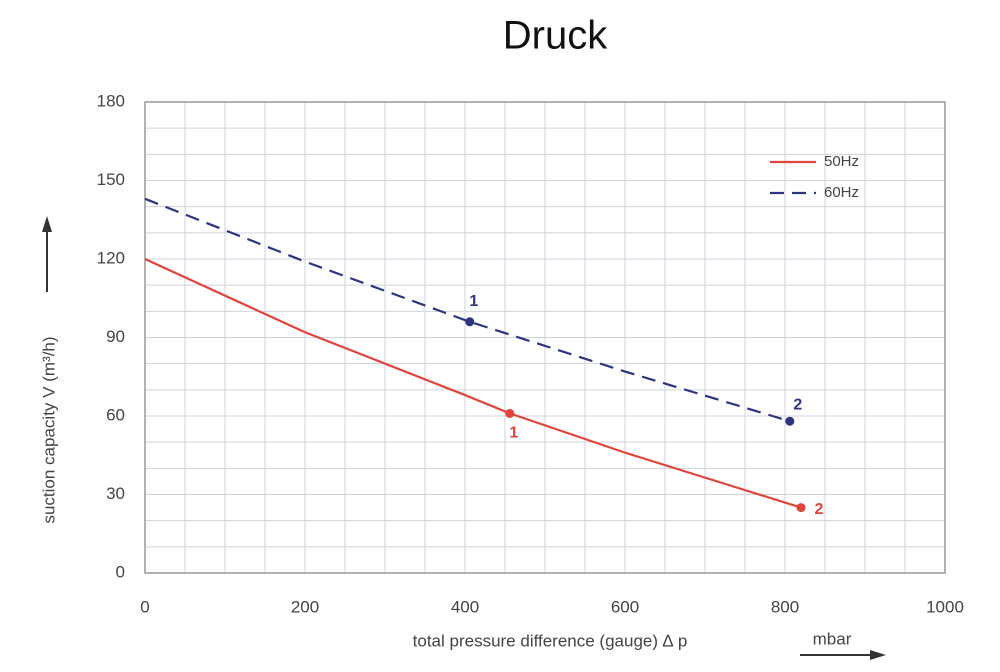  Describe the element at coordinates (111, 257) in the screenshot. I see `y-tick-label: 120` at that location.